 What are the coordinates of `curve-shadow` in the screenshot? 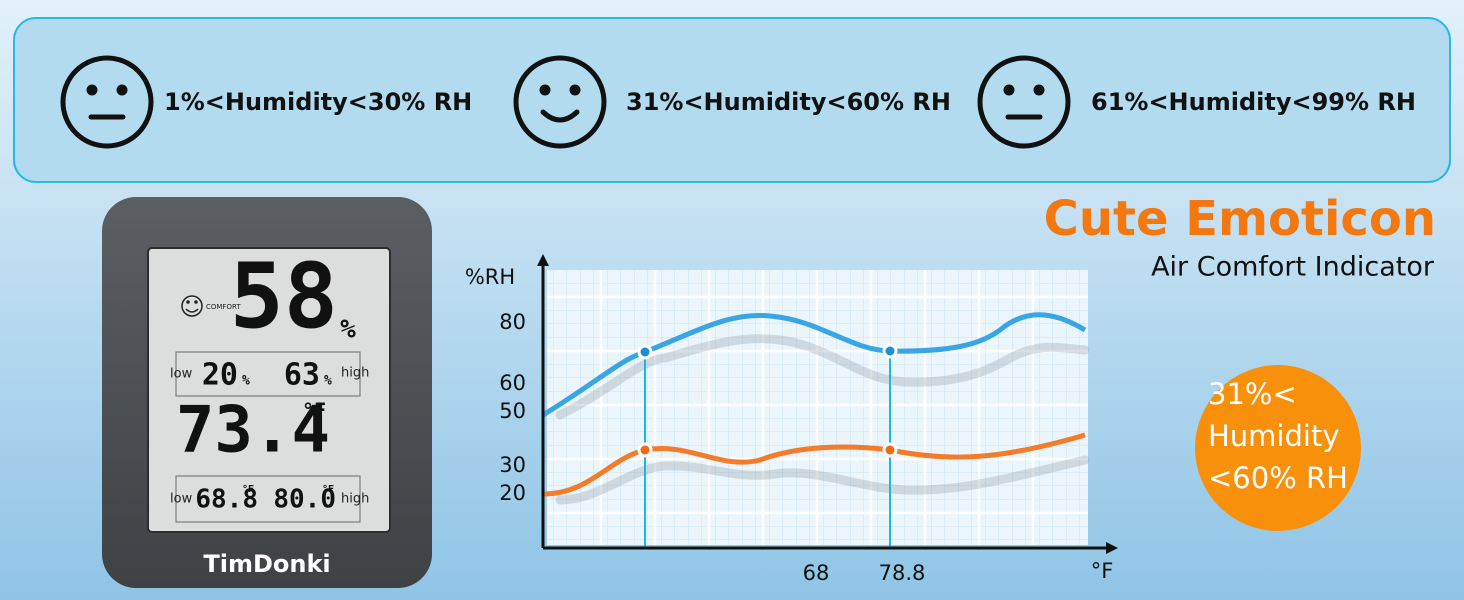 It's located at (822, 419).